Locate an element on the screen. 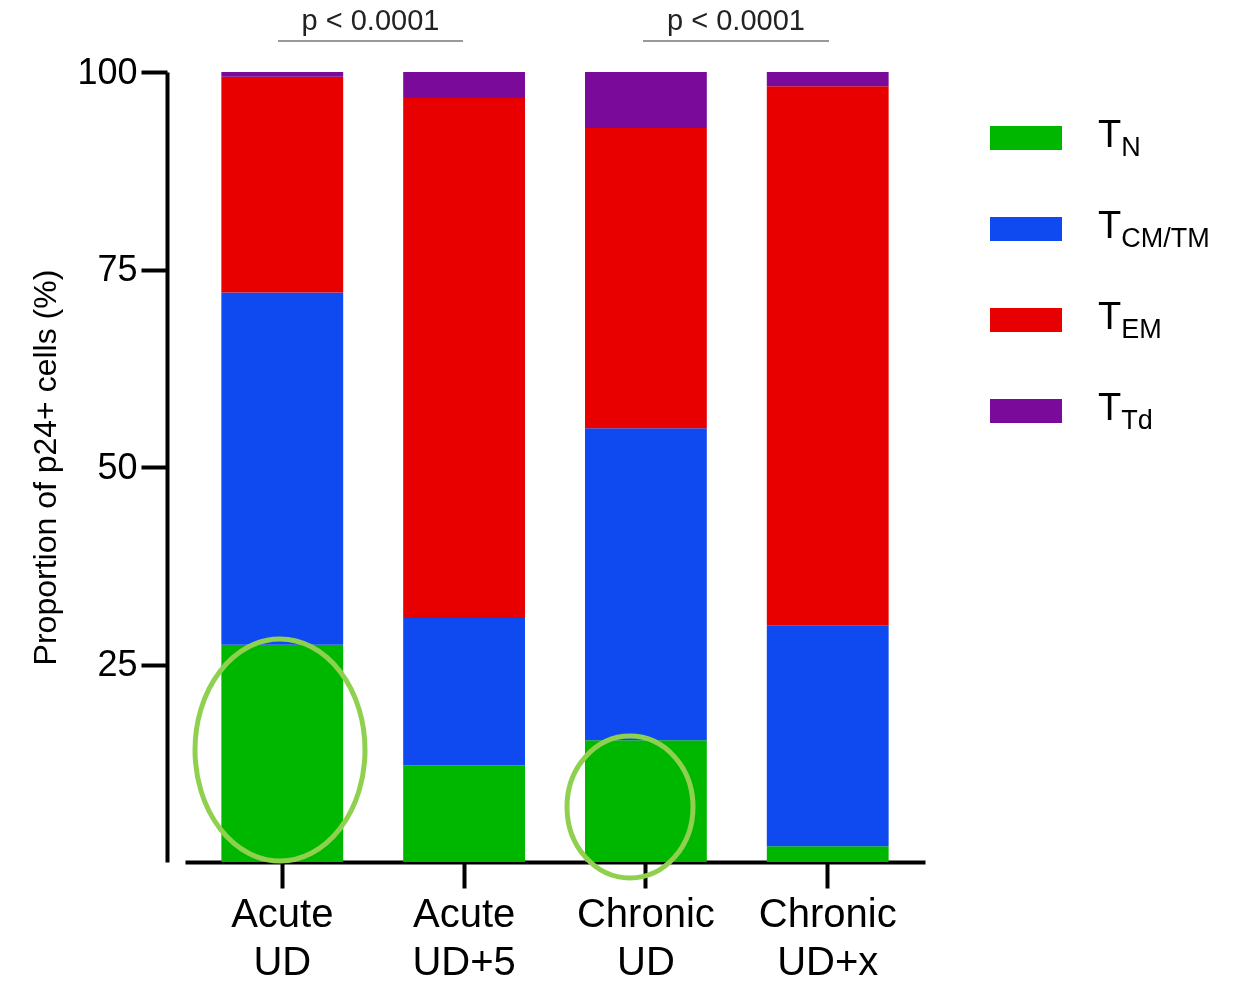  x-tick-label: Chronic UD+x is located at coordinates (827, 936).